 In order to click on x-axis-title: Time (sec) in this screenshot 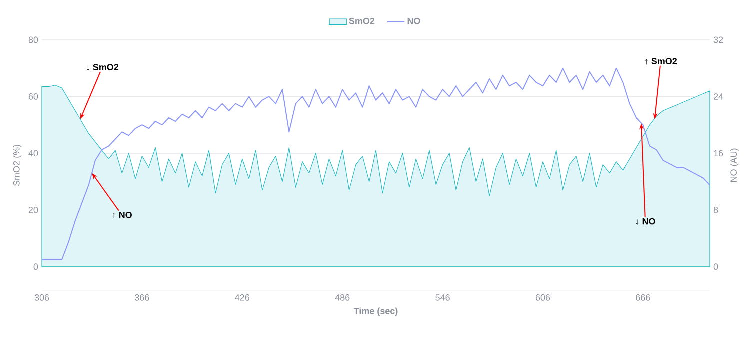, I will do `click(376, 312)`.